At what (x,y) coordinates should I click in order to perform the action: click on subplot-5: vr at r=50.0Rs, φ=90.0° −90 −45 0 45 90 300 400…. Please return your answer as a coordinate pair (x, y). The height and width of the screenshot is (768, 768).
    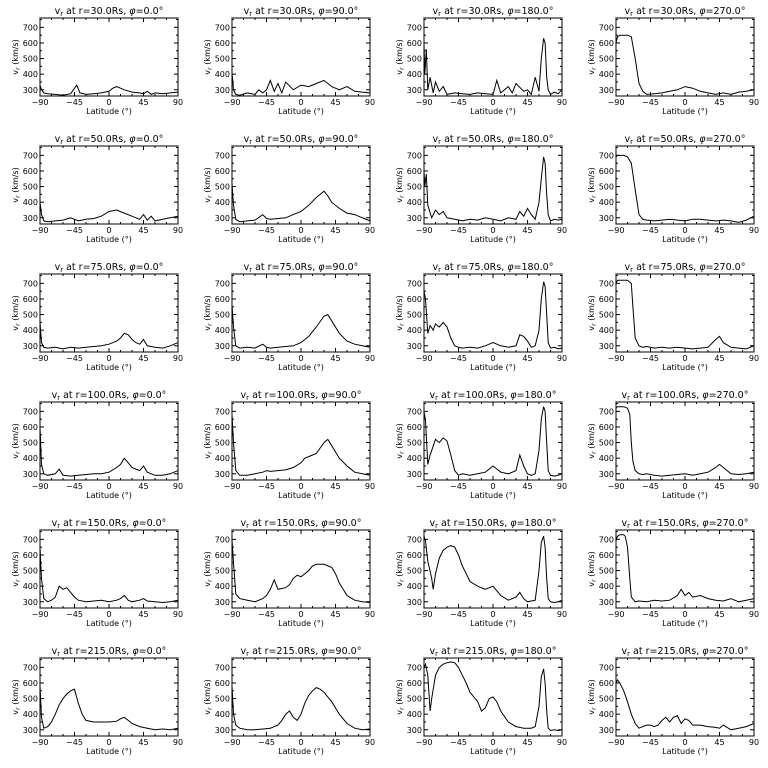
    Looking at the image, I should click on (289, 189).